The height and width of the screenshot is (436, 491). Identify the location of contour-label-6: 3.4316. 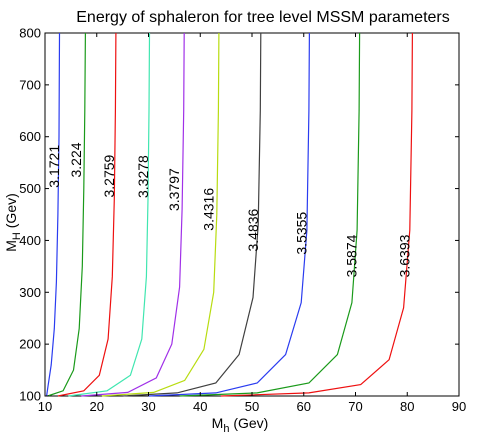
(208, 209).